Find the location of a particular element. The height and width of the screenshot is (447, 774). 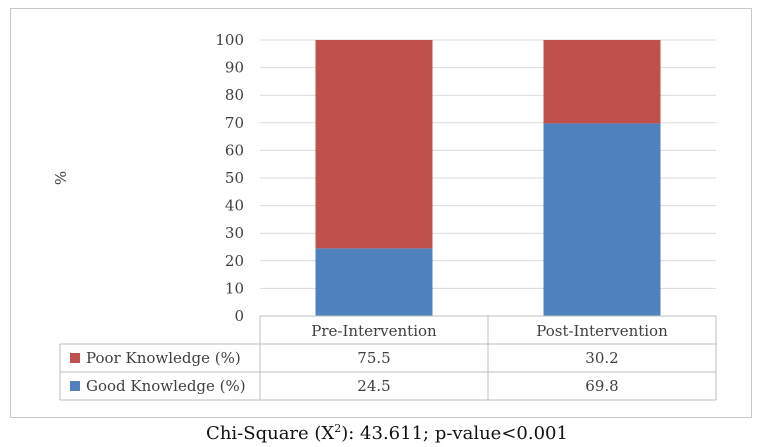

data-table-value: 24.5 is located at coordinates (373, 386).